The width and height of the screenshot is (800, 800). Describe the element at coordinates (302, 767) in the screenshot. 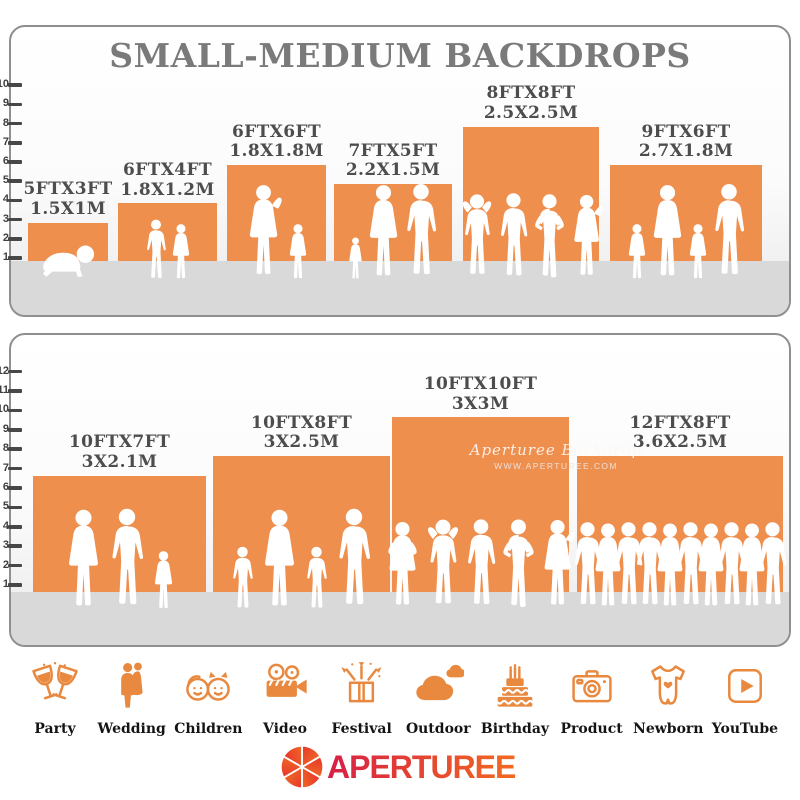

I see `aperture-icon` at that location.